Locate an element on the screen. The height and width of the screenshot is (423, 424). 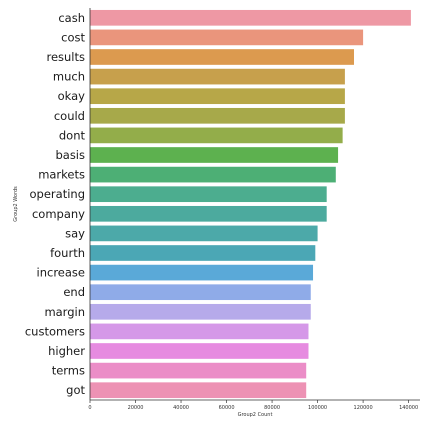
category-label: basis is located at coordinates (70, 155).